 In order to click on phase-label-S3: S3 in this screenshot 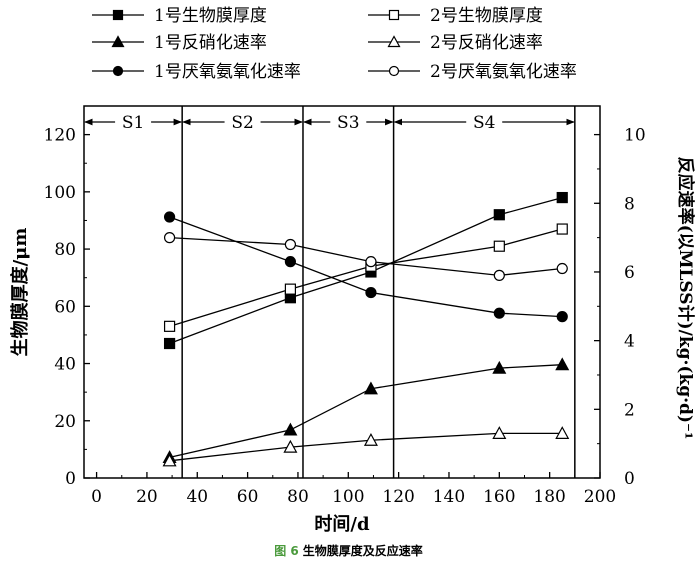, I will do `click(348, 123)`.